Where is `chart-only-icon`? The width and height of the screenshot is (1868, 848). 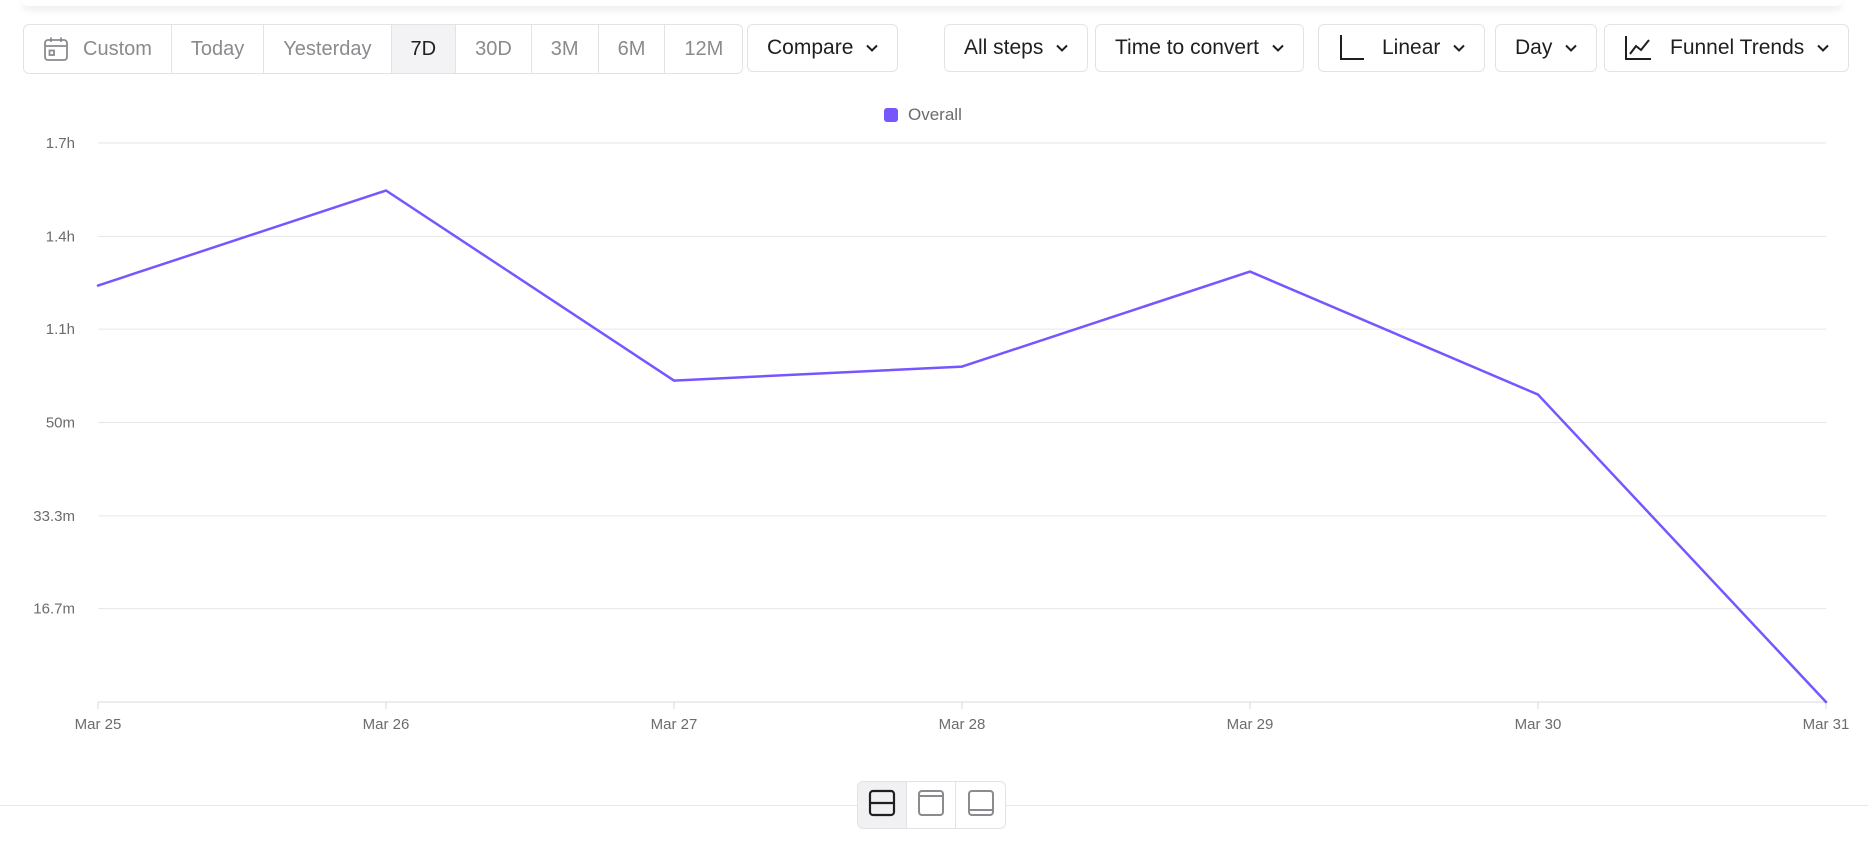
chart-only-icon is located at coordinates (931, 805).